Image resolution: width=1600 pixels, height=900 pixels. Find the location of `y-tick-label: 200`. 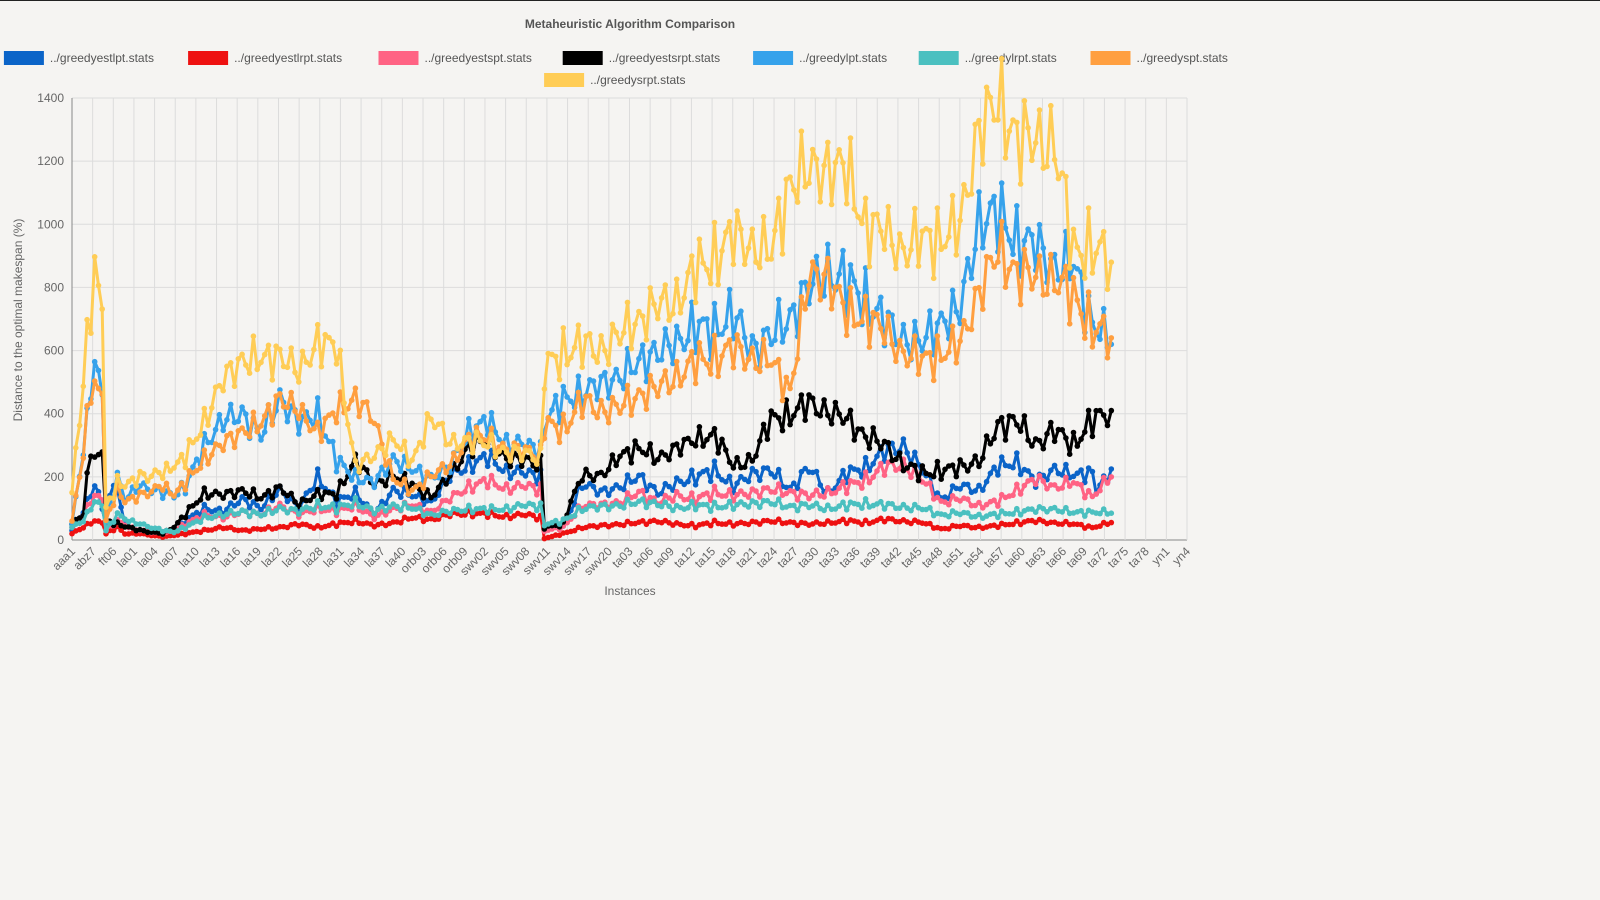

y-tick-label: 200 is located at coordinates (54, 477).